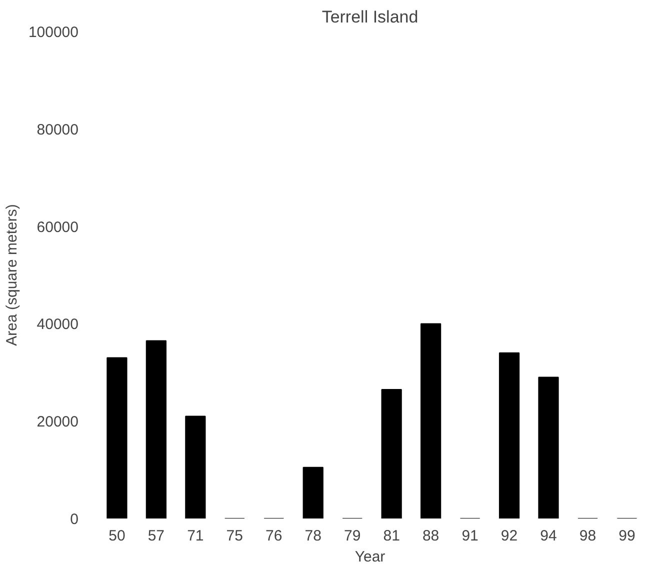 The width and height of the screenshot is (655, 568). Describe the element at coordinates (195, 536) in the screenshot. I see `x-tick-label: 71` at that location.